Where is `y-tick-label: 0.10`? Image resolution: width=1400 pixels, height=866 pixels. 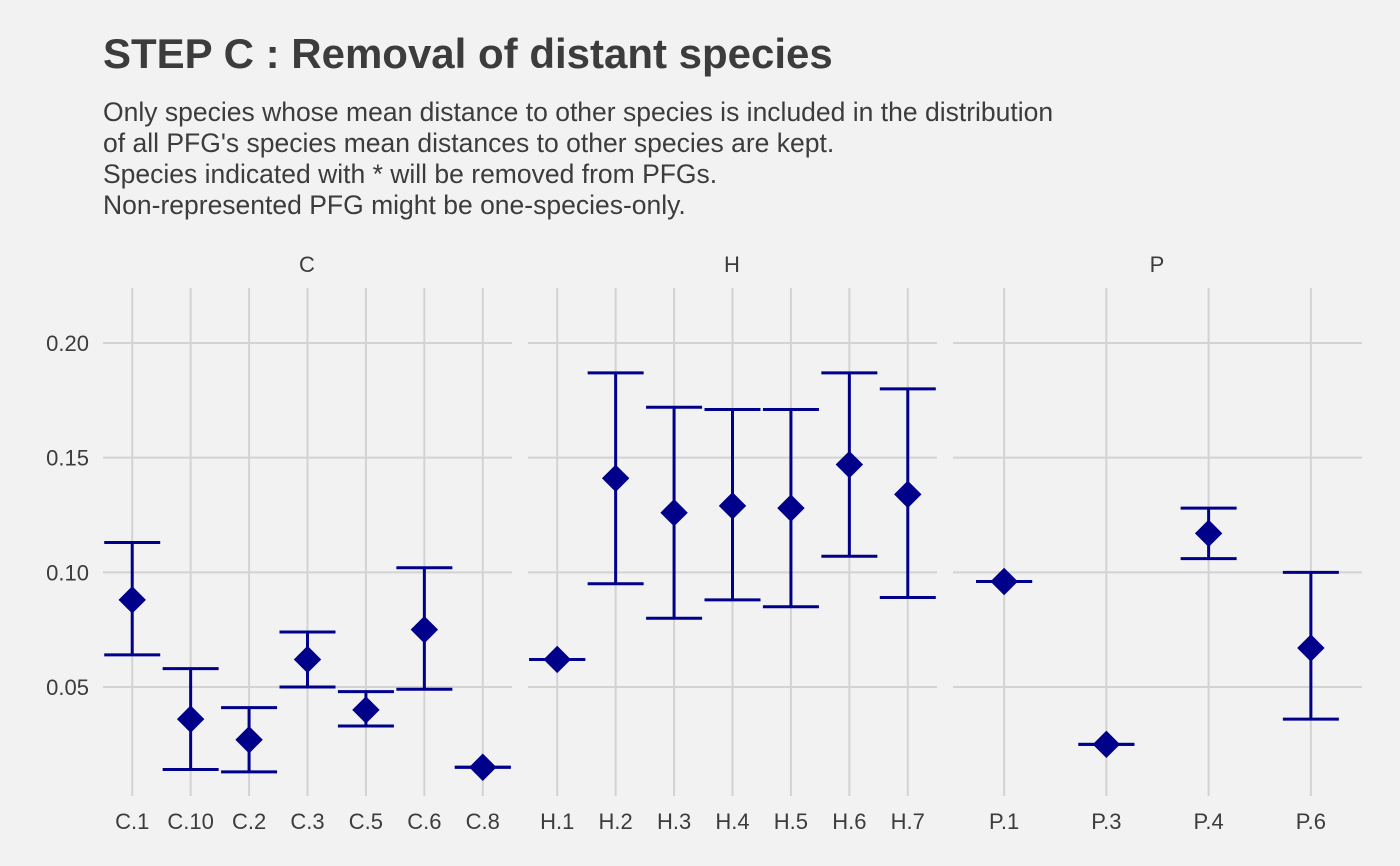
y-tick-label: 0.10 is located at coordinates (67, 572).